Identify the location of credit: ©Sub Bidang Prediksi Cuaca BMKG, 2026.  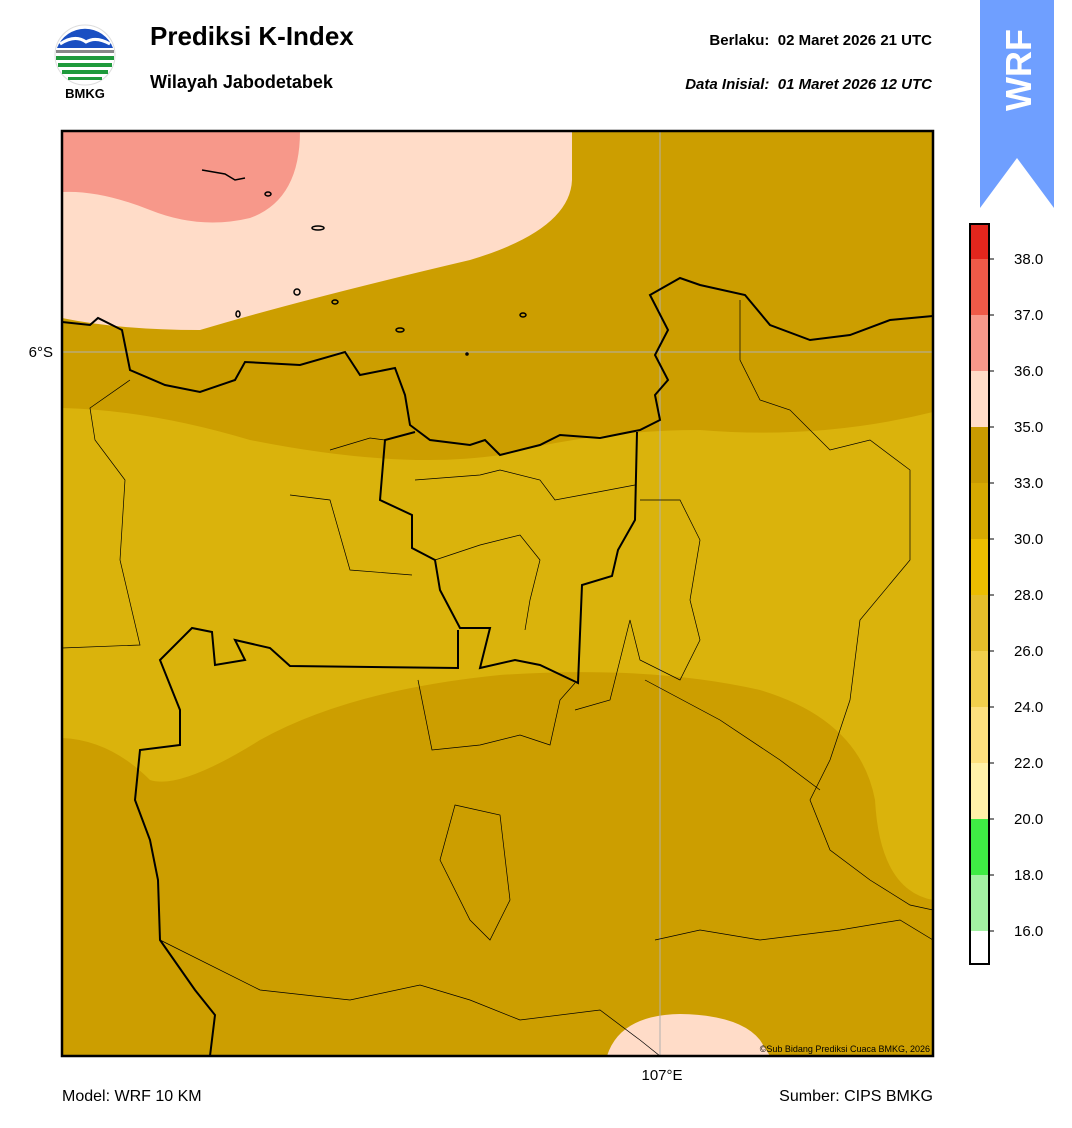
(845, 1049).